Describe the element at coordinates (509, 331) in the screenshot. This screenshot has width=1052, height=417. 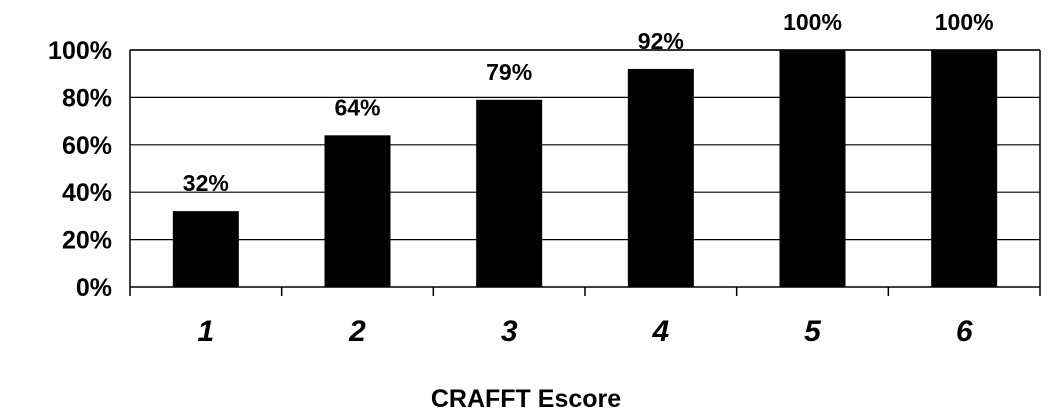
I see `x-tick-label: 3` at that location.